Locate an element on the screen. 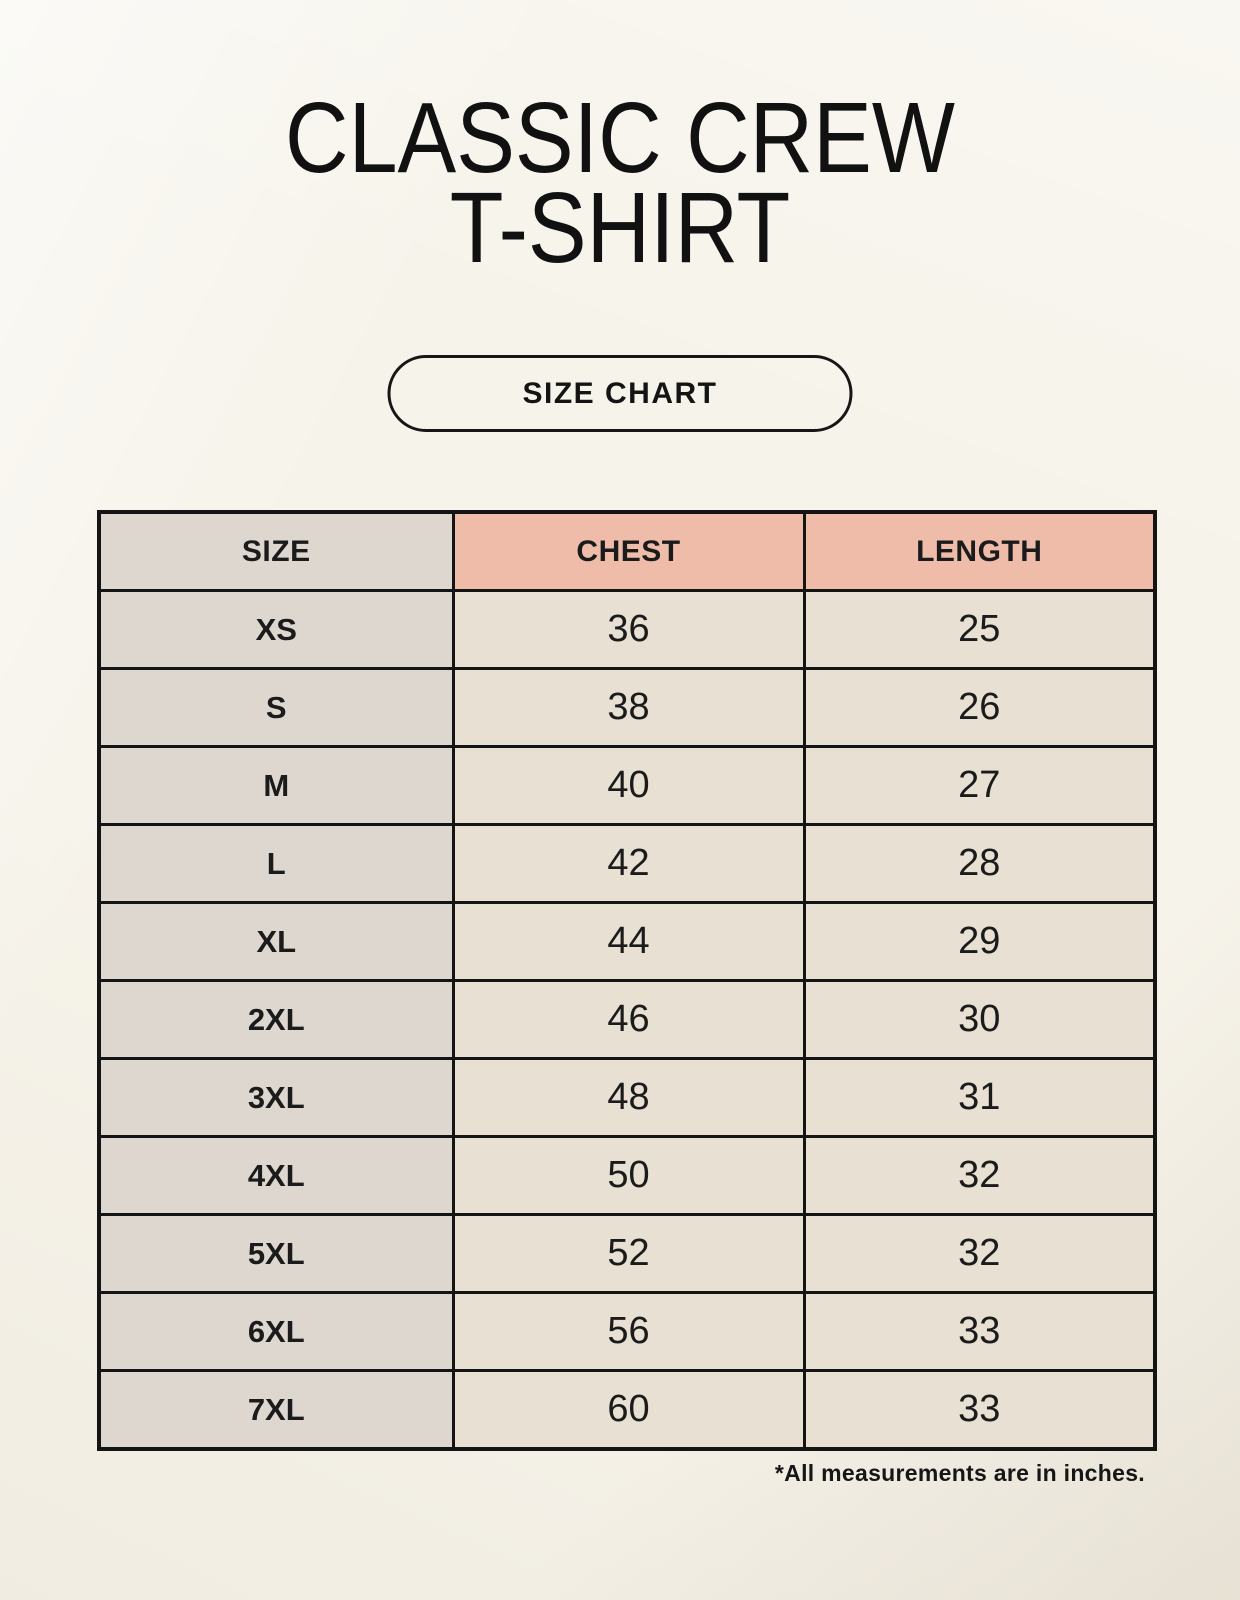 Image resolution: width=1240 pixels, height=1600 pixels. size-cell: S is located at coordinates (276, 707).